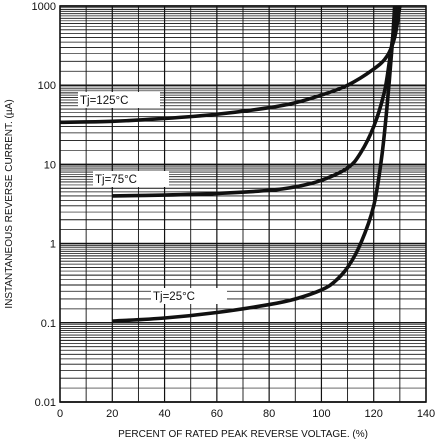 The image size is (436, 445). What do you see at coordinates (174, 297) in the screenshot?
I see `series-label: Tj=25°C` at bounding box center [174, 297].